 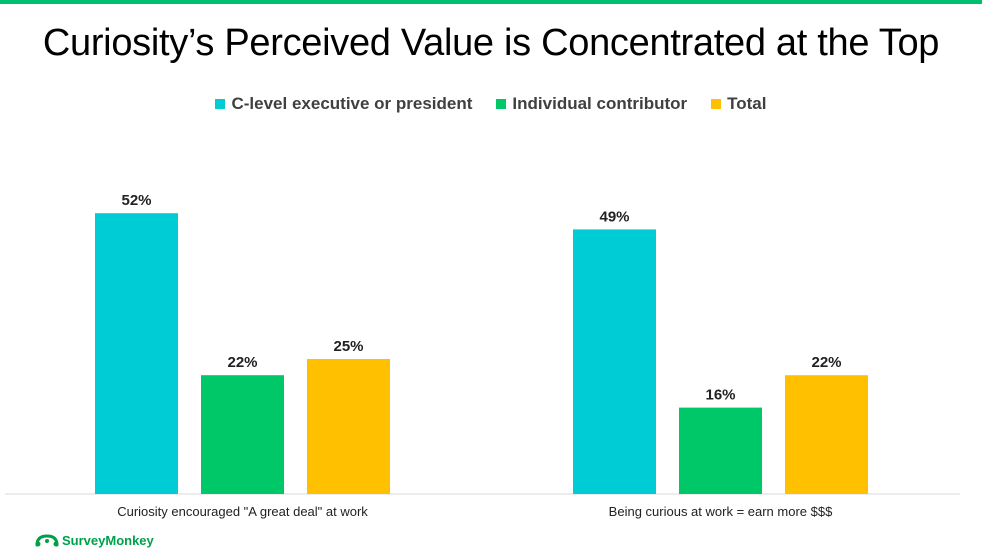 I want to click on legend-item-total: Total, so click(x=739, y=104).